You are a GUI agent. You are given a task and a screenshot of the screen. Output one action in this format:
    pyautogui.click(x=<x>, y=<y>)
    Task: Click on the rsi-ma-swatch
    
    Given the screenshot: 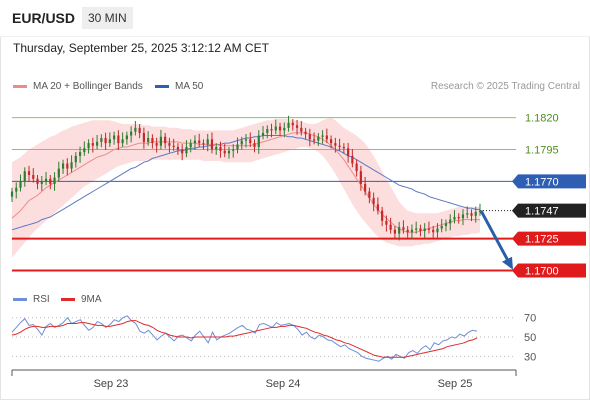 What is the action you would take?
    pyautogui.click(x=68, y=299)
    